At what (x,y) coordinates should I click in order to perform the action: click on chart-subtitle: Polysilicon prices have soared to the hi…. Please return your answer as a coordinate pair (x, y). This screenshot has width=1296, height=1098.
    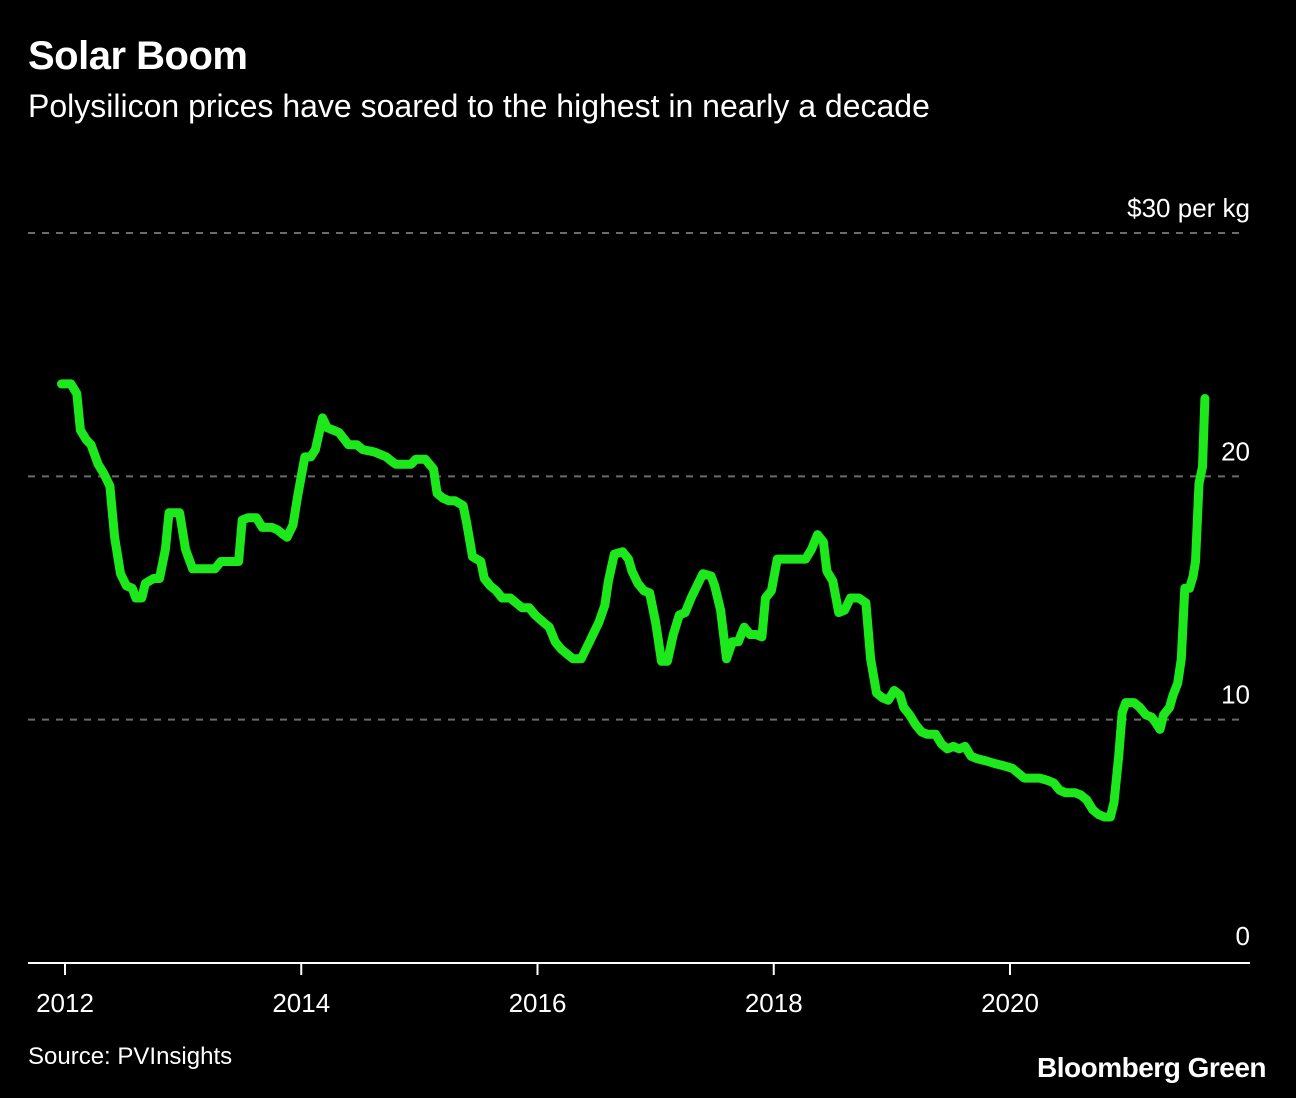
    Looking at the image, I should click on (479, 106).